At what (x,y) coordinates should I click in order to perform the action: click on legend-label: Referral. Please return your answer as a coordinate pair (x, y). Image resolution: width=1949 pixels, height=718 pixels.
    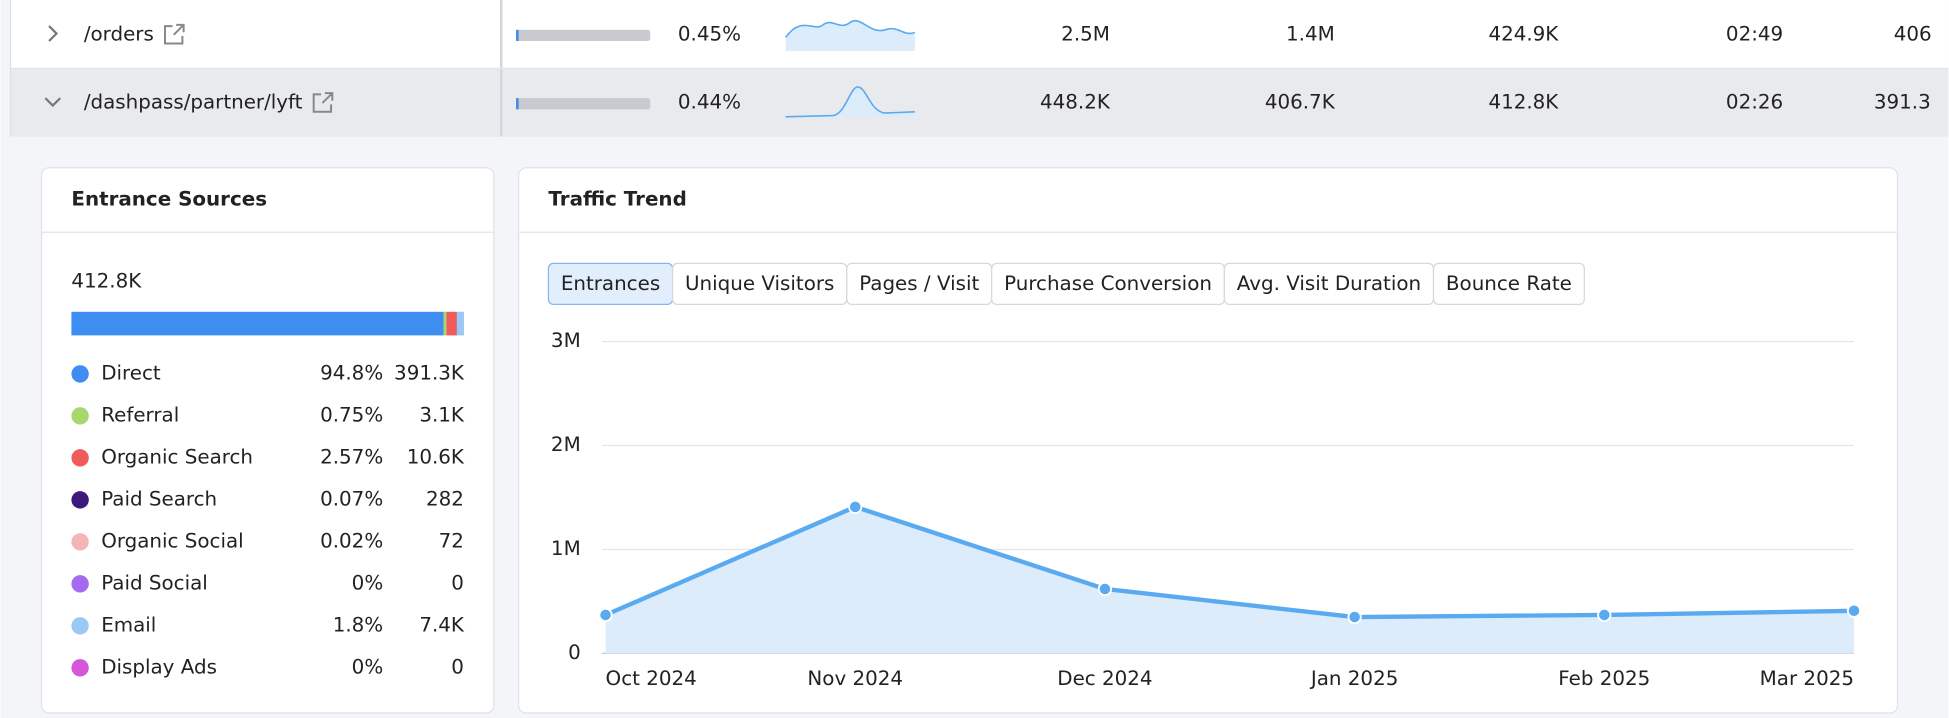
    Looking at the image, I should click on (140, 414).